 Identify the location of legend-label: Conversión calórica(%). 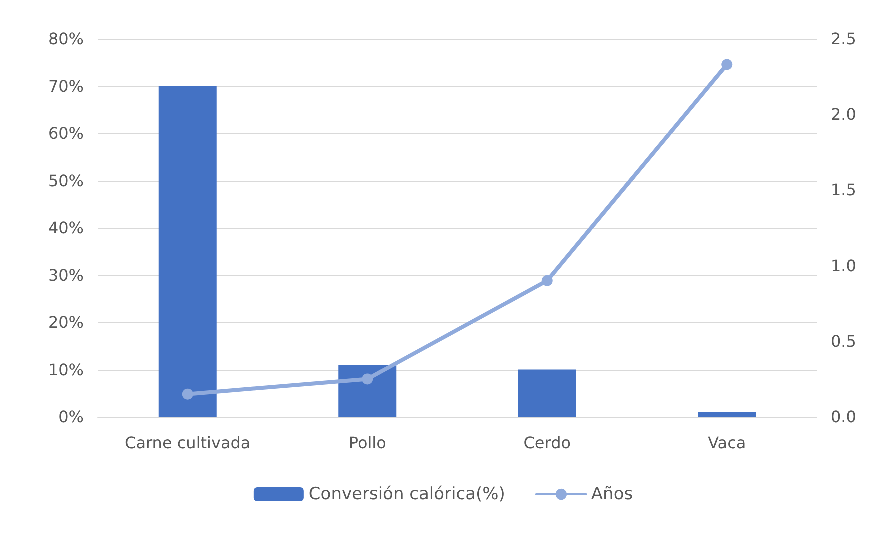
(407, 494).